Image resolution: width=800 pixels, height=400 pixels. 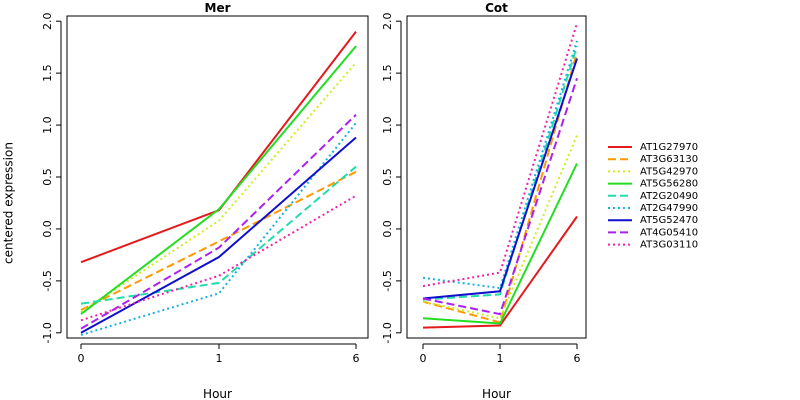 I want to click on series-line-at5g52470, so click(x=500, y=179).